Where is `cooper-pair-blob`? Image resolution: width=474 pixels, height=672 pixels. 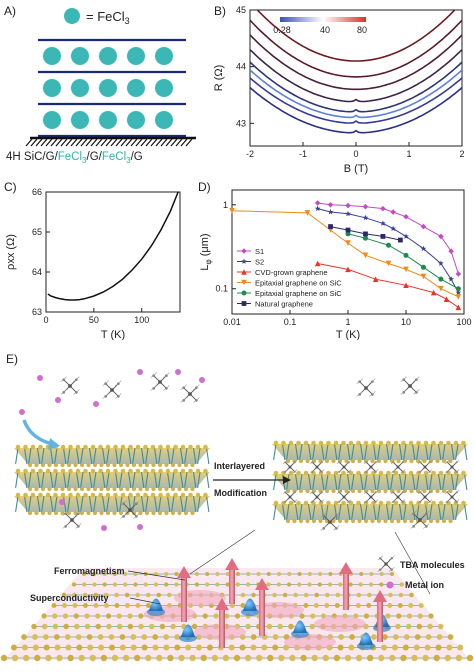 cooper-pair-blob is located at coordinates (156, 604).